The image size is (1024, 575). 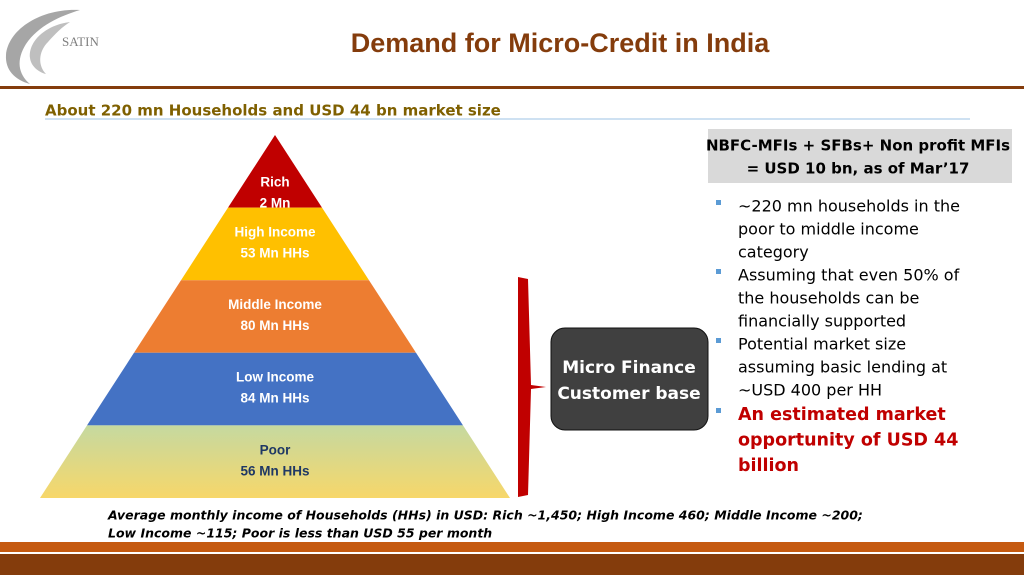 What do you see at coordinates (274, 182) in the screenshot?
I see `tier-label: Rich` at bounding box center [274, 182].